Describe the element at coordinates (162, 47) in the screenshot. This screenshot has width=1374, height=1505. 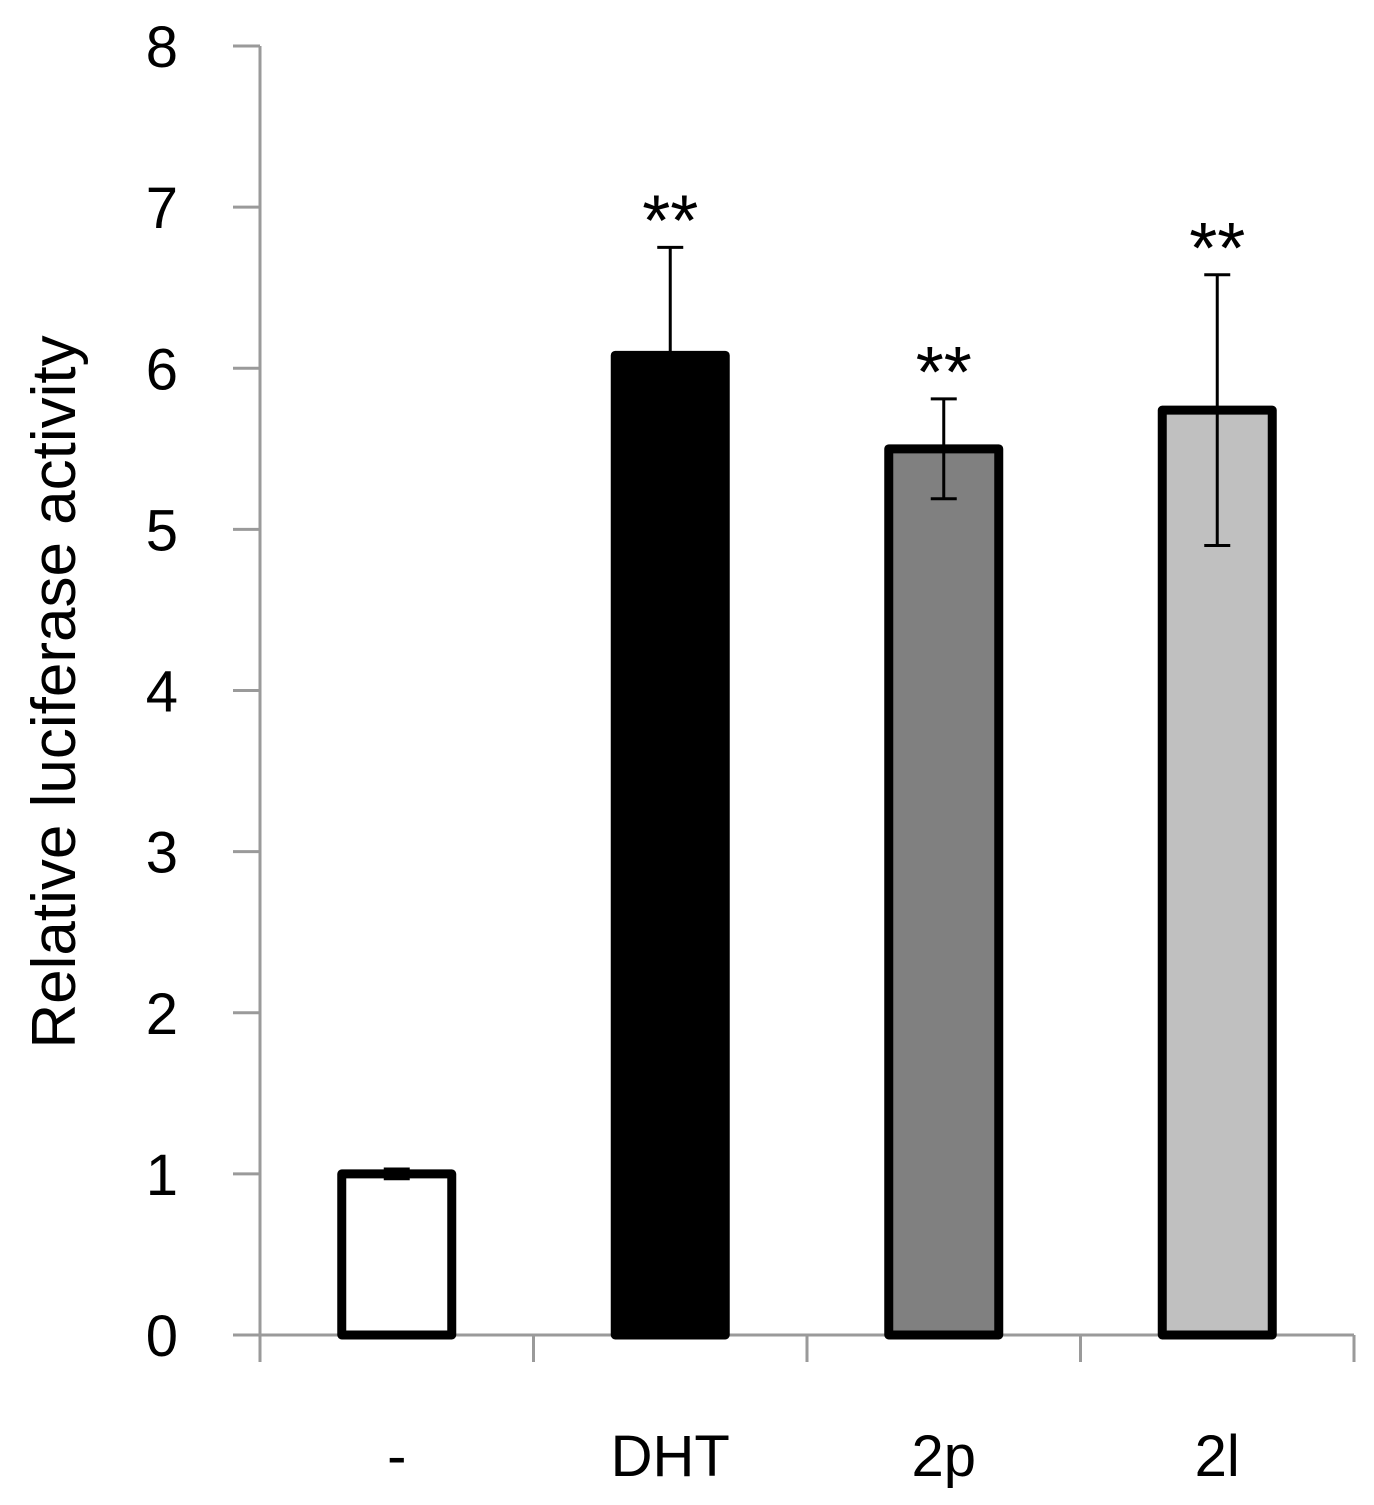
I see `y-tick-label: 8` at that location.